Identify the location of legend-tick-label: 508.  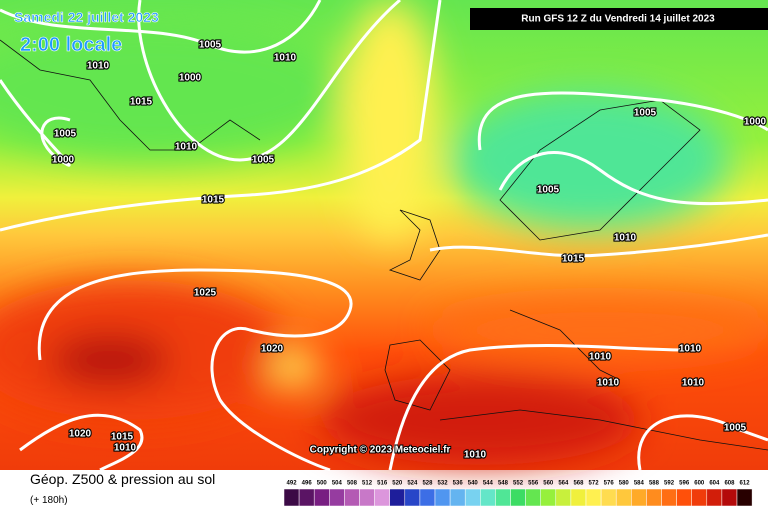
(352, 484).